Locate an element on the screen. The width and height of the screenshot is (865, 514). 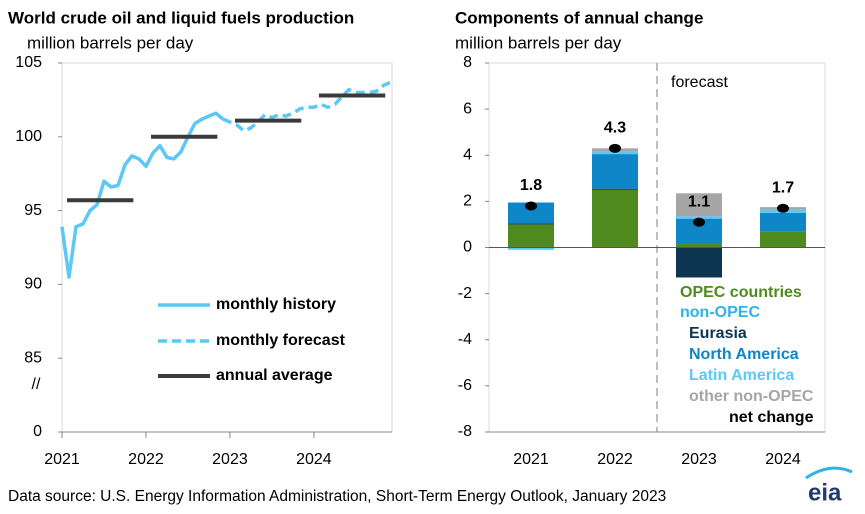
data-label: 4.3 is located at coordinates (615, 128).